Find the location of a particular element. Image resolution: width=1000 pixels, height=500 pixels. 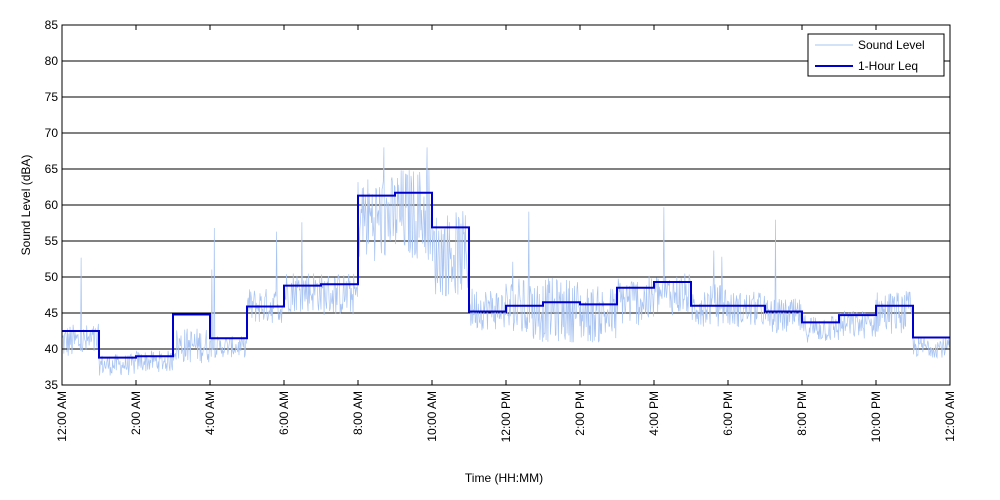

y-tick-label: 45 is located at coordinates (52, 313).